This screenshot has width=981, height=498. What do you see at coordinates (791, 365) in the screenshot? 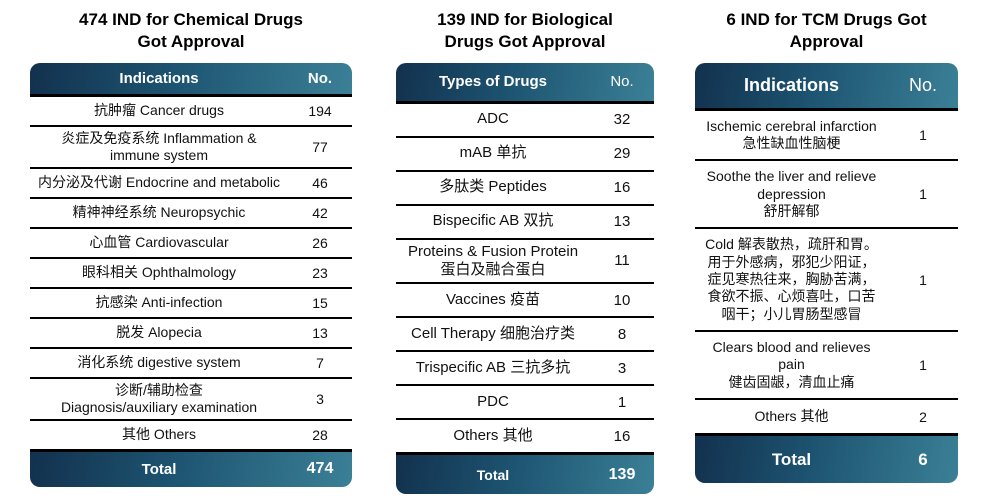
I see `row-label: Clears blood and relieves pain 健齿固龈，清血止痛` at bounding box center [791, 365].